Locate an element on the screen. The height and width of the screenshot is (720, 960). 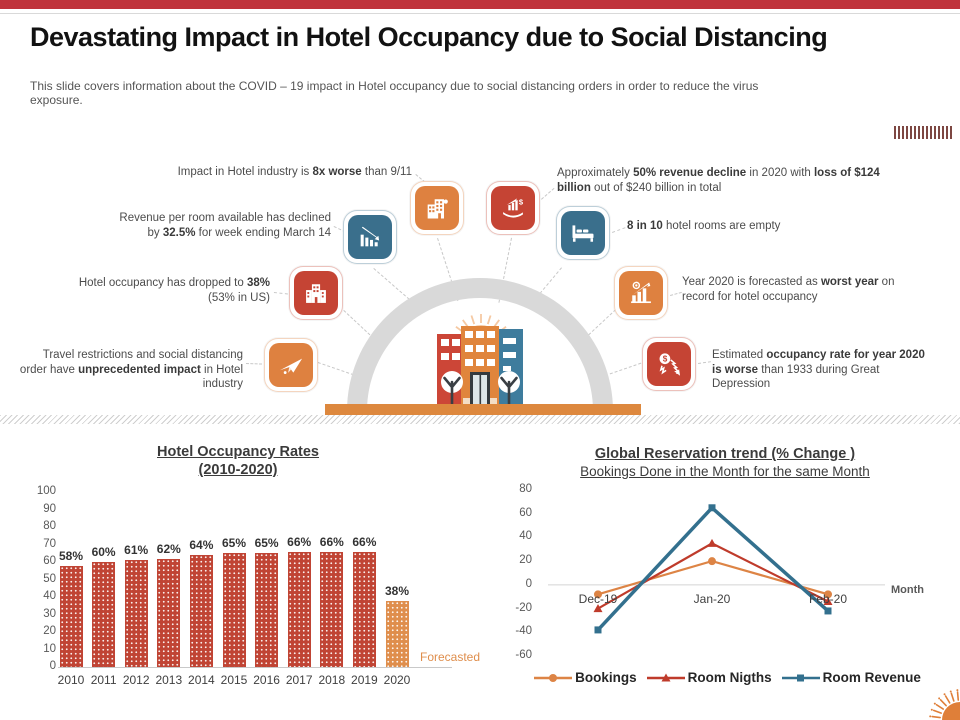
x-tick-label: 2014 is located at coordinates (201, 680).